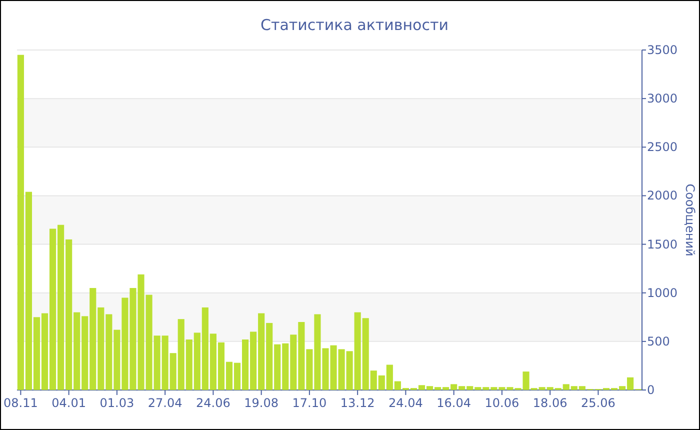 The image size is (700, 430). I want to click on y-tick-label: 500, so click(658, 341).